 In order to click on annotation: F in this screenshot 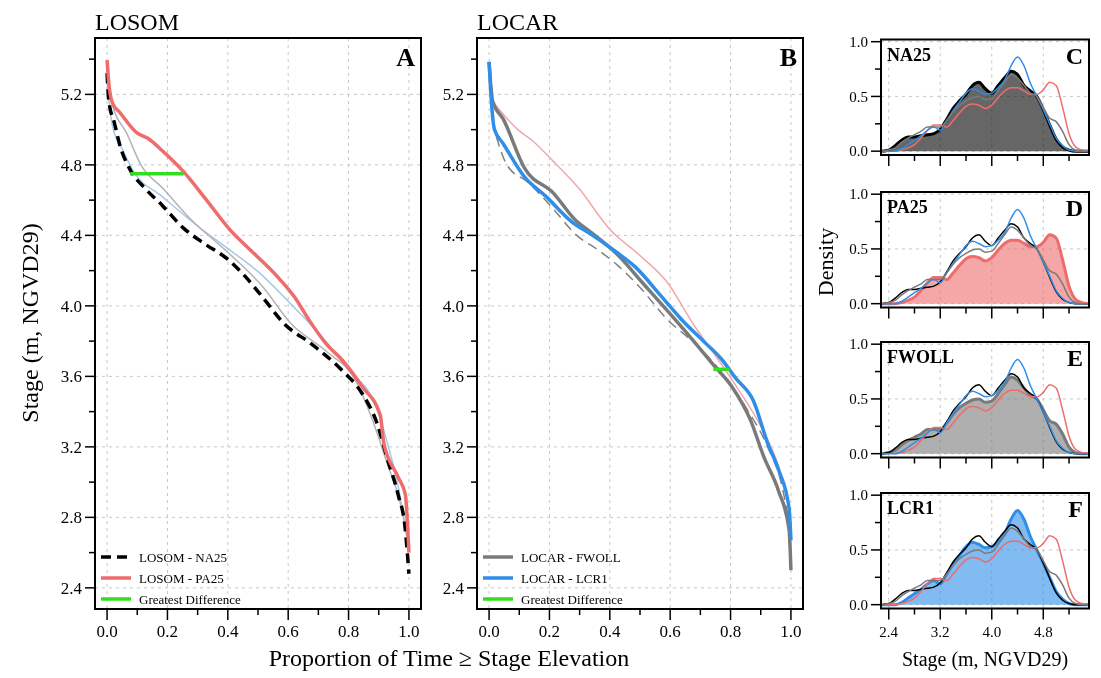, I will do `click(1075, 509)`.